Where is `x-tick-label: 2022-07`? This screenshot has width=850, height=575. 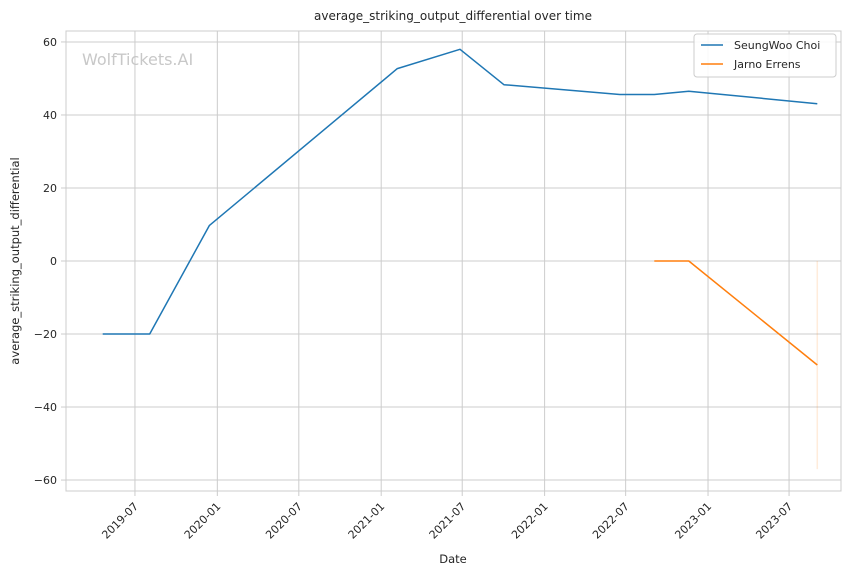
x-tick-label: 2022-07 is located at coordinates (611, 521).